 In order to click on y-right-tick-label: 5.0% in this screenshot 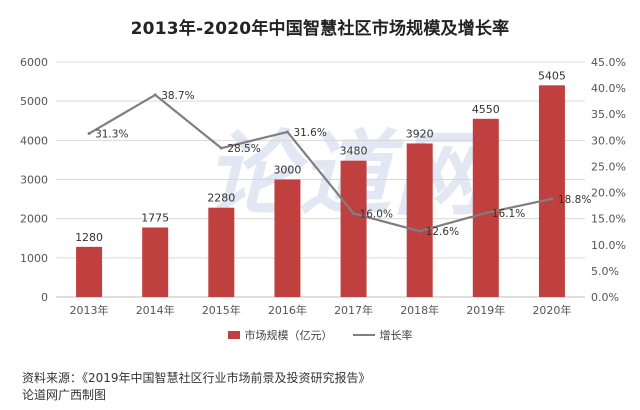, I will do `click(605, 271)`.